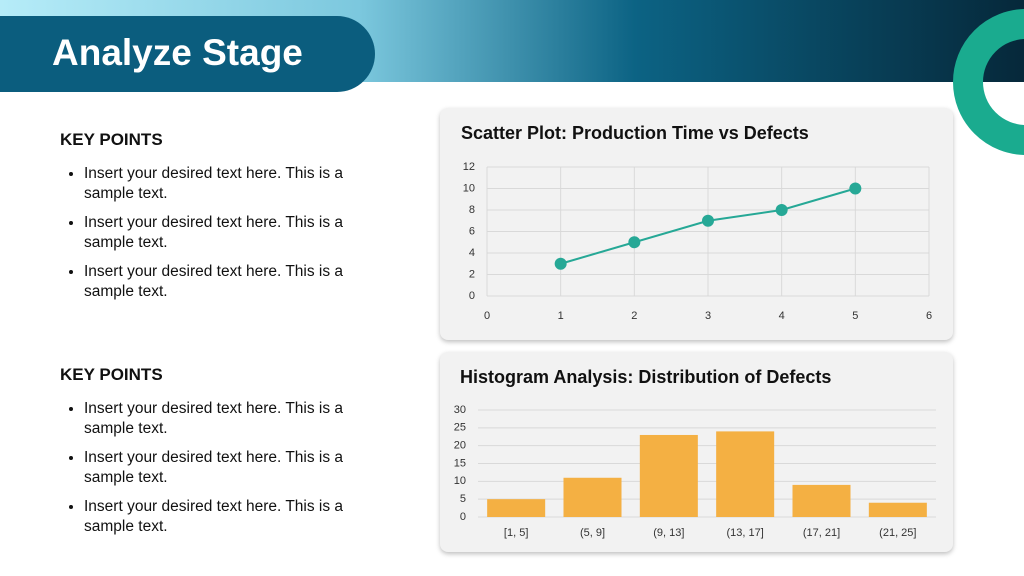  What do you see at coordinates (592, 533) in the screenshot?
I see `x-tick-label: (5, 9]` at bounding box center [592, 533].